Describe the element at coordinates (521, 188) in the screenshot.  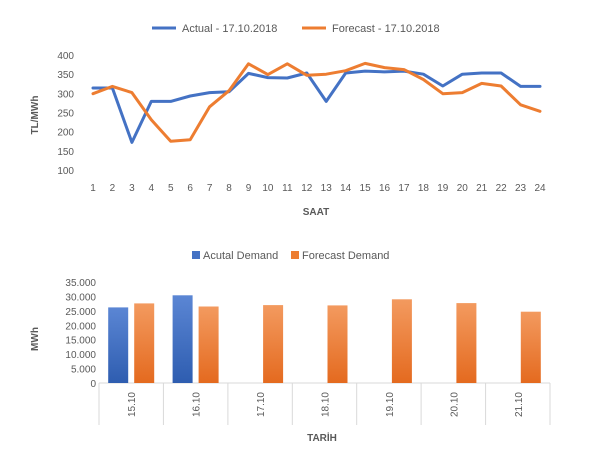
I see `line-x-tick-22: 23` at that location.